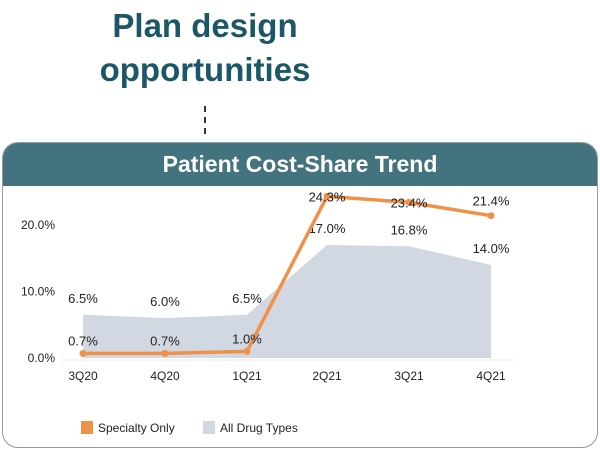 This screenshot has width=600, height=450. Describe the element at coordinates (205, 120) in the screenshot. I see `dashed-connector` at that location.